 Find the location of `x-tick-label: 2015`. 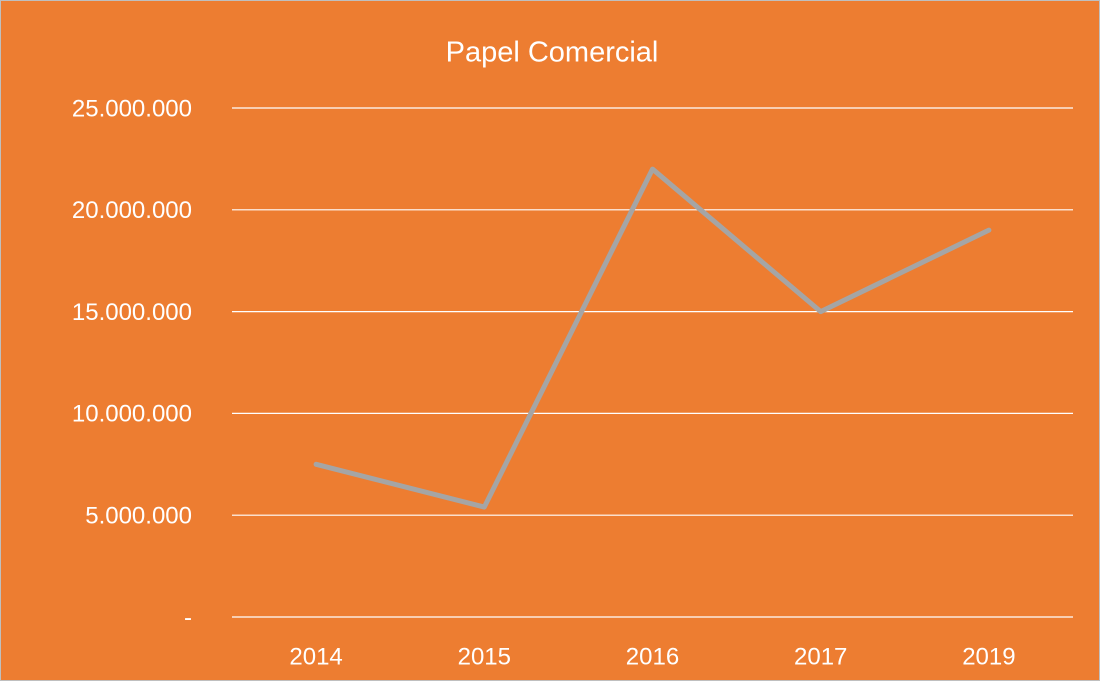

x-tick-label: 2015 is located at coordinates (484, 656).